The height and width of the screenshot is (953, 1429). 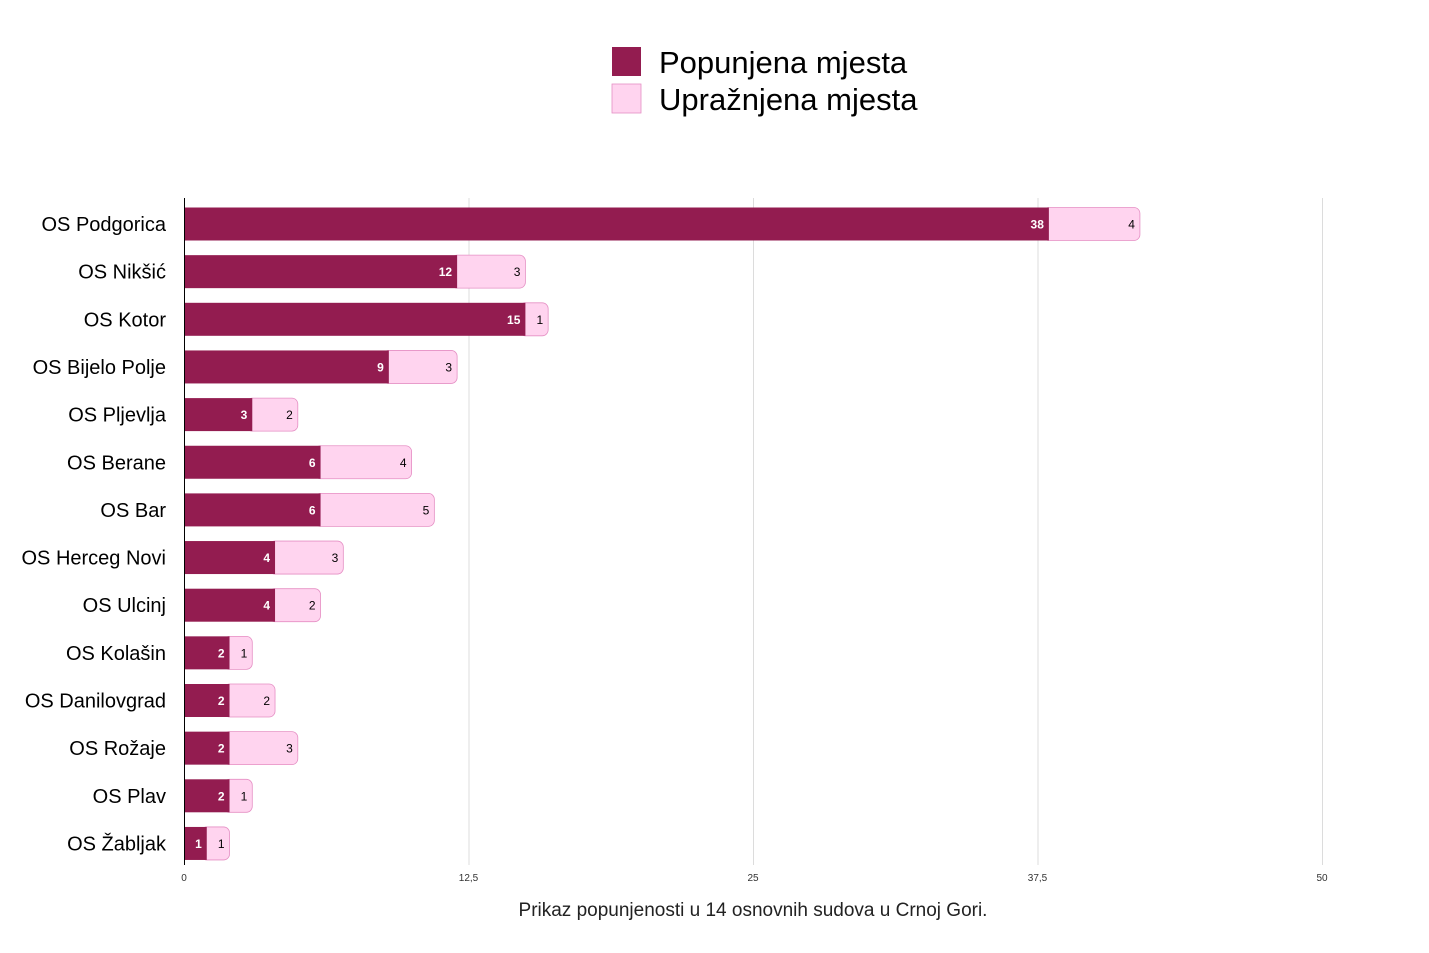 I want to click on data-label-upraznjena: 5, so click(x=426, y=510).